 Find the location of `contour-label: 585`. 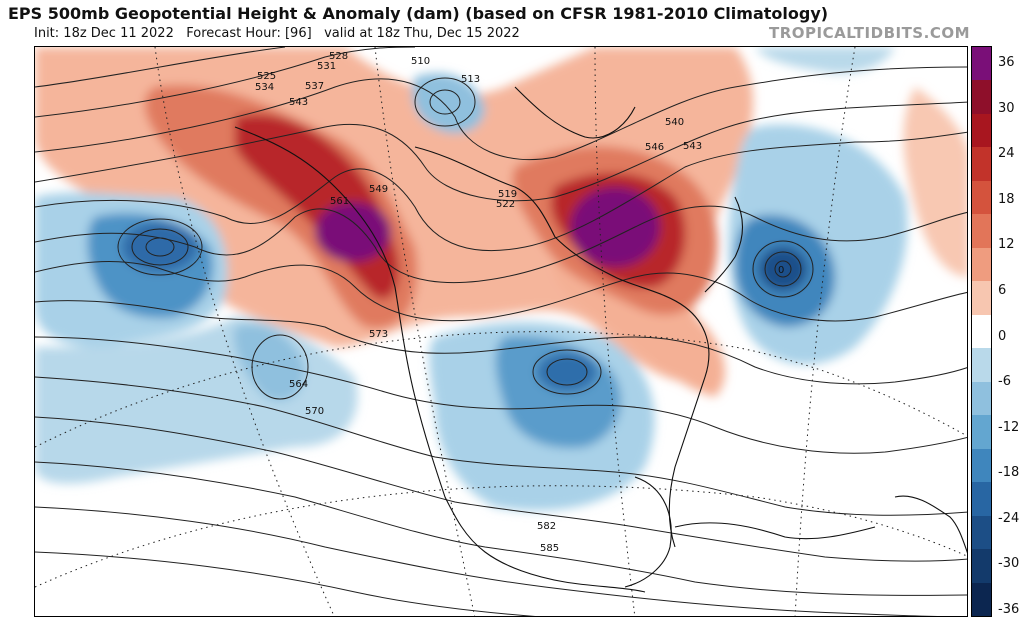

contour-label: 585 is located at coordinates (549, 548).